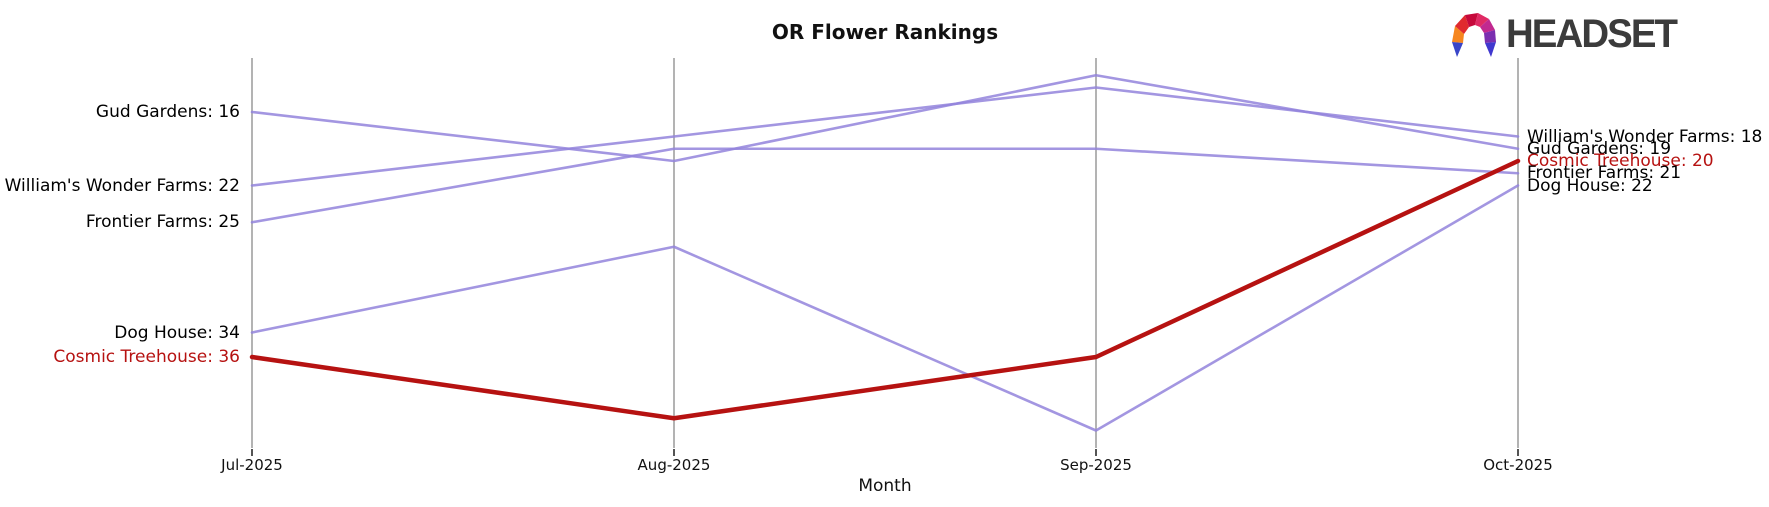  What do you see at coordinates (122, 185) in the screenshot?
I see `series-start-label: William's Wonder Farms: 22` at bounding box center [122, 185].